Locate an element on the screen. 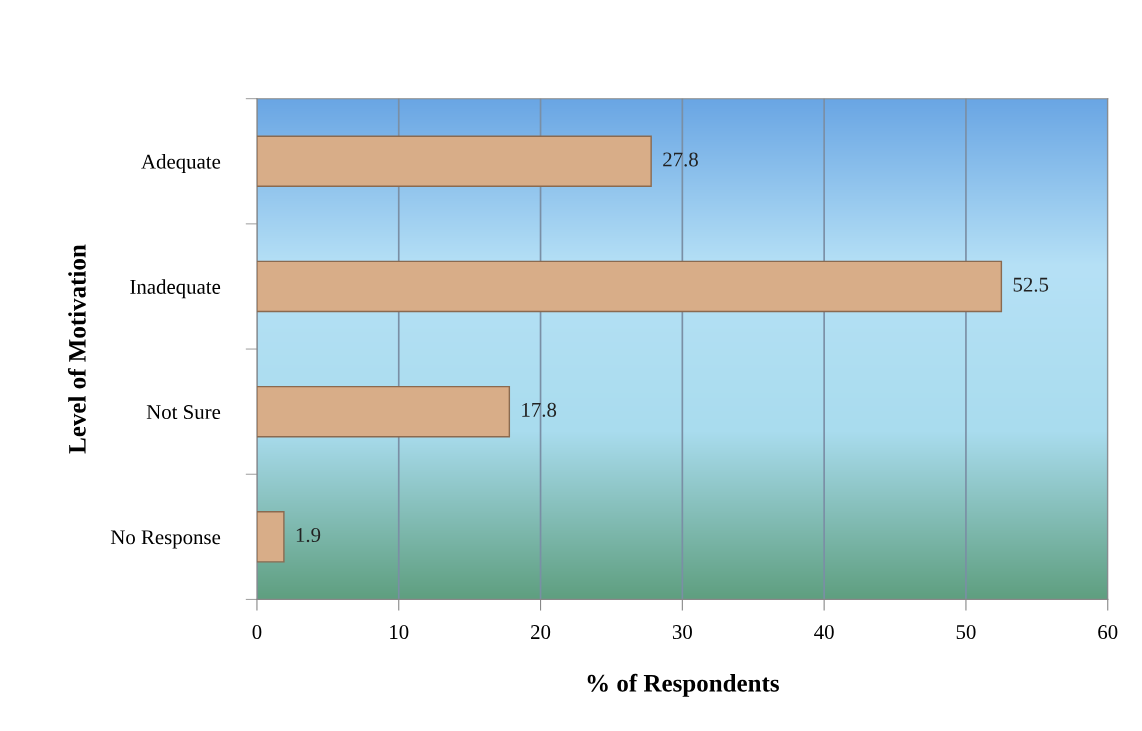 The image size is (1142, 731). x-axis-title: % of Respondents is located at coordinates (683, 685).